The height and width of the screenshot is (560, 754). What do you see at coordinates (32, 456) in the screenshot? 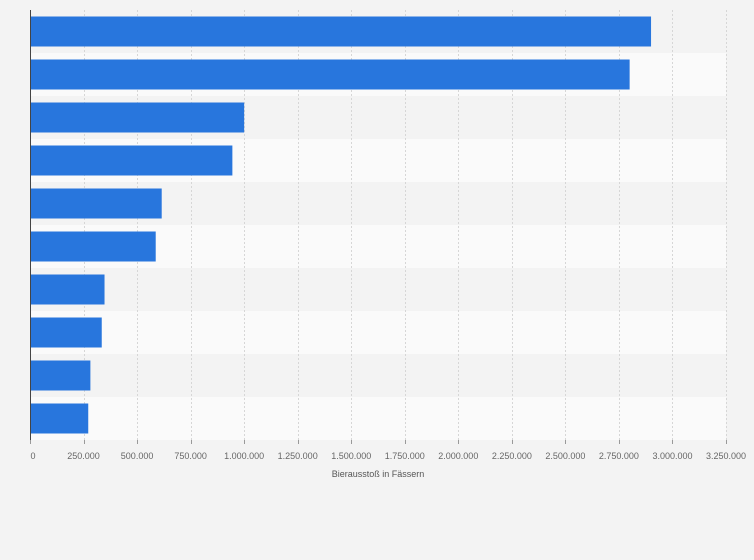
I see `x-tick-label: 0` at bounding box center [32, 456].